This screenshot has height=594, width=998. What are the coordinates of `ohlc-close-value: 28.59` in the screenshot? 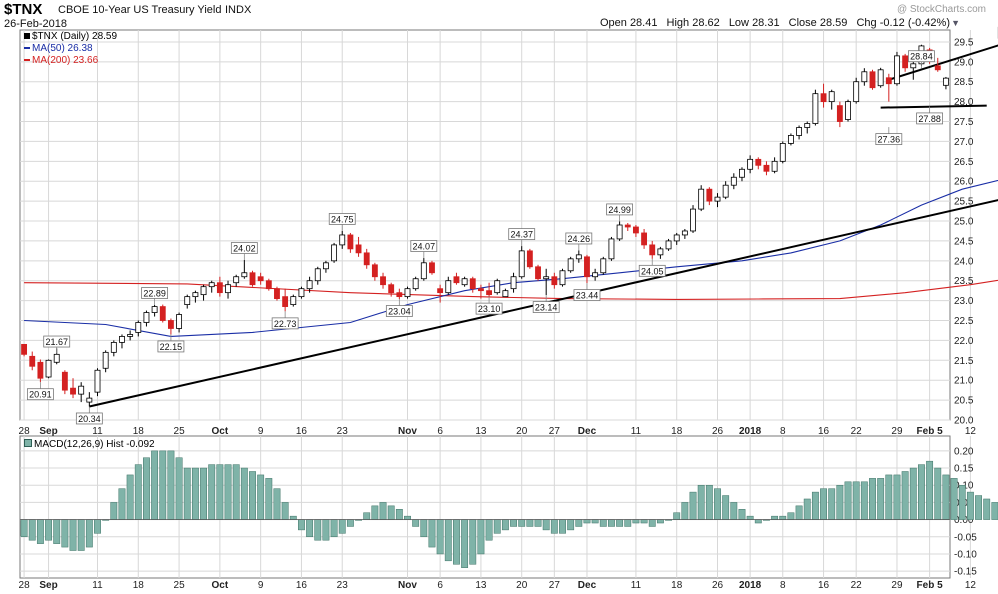 It's located at (833, 23).